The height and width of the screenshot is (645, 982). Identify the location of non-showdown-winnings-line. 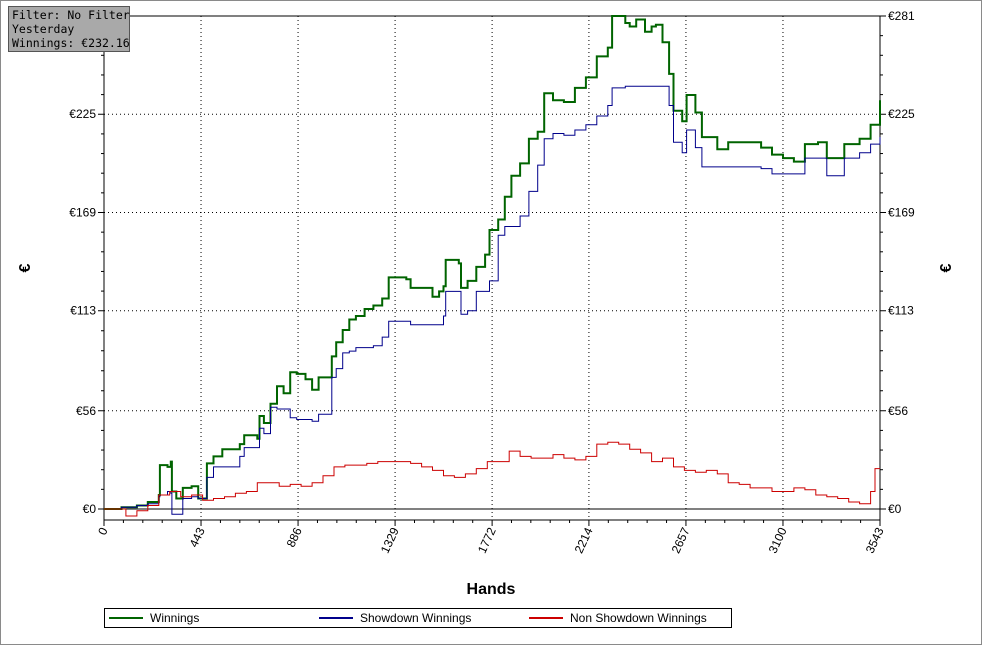
(492, 479).